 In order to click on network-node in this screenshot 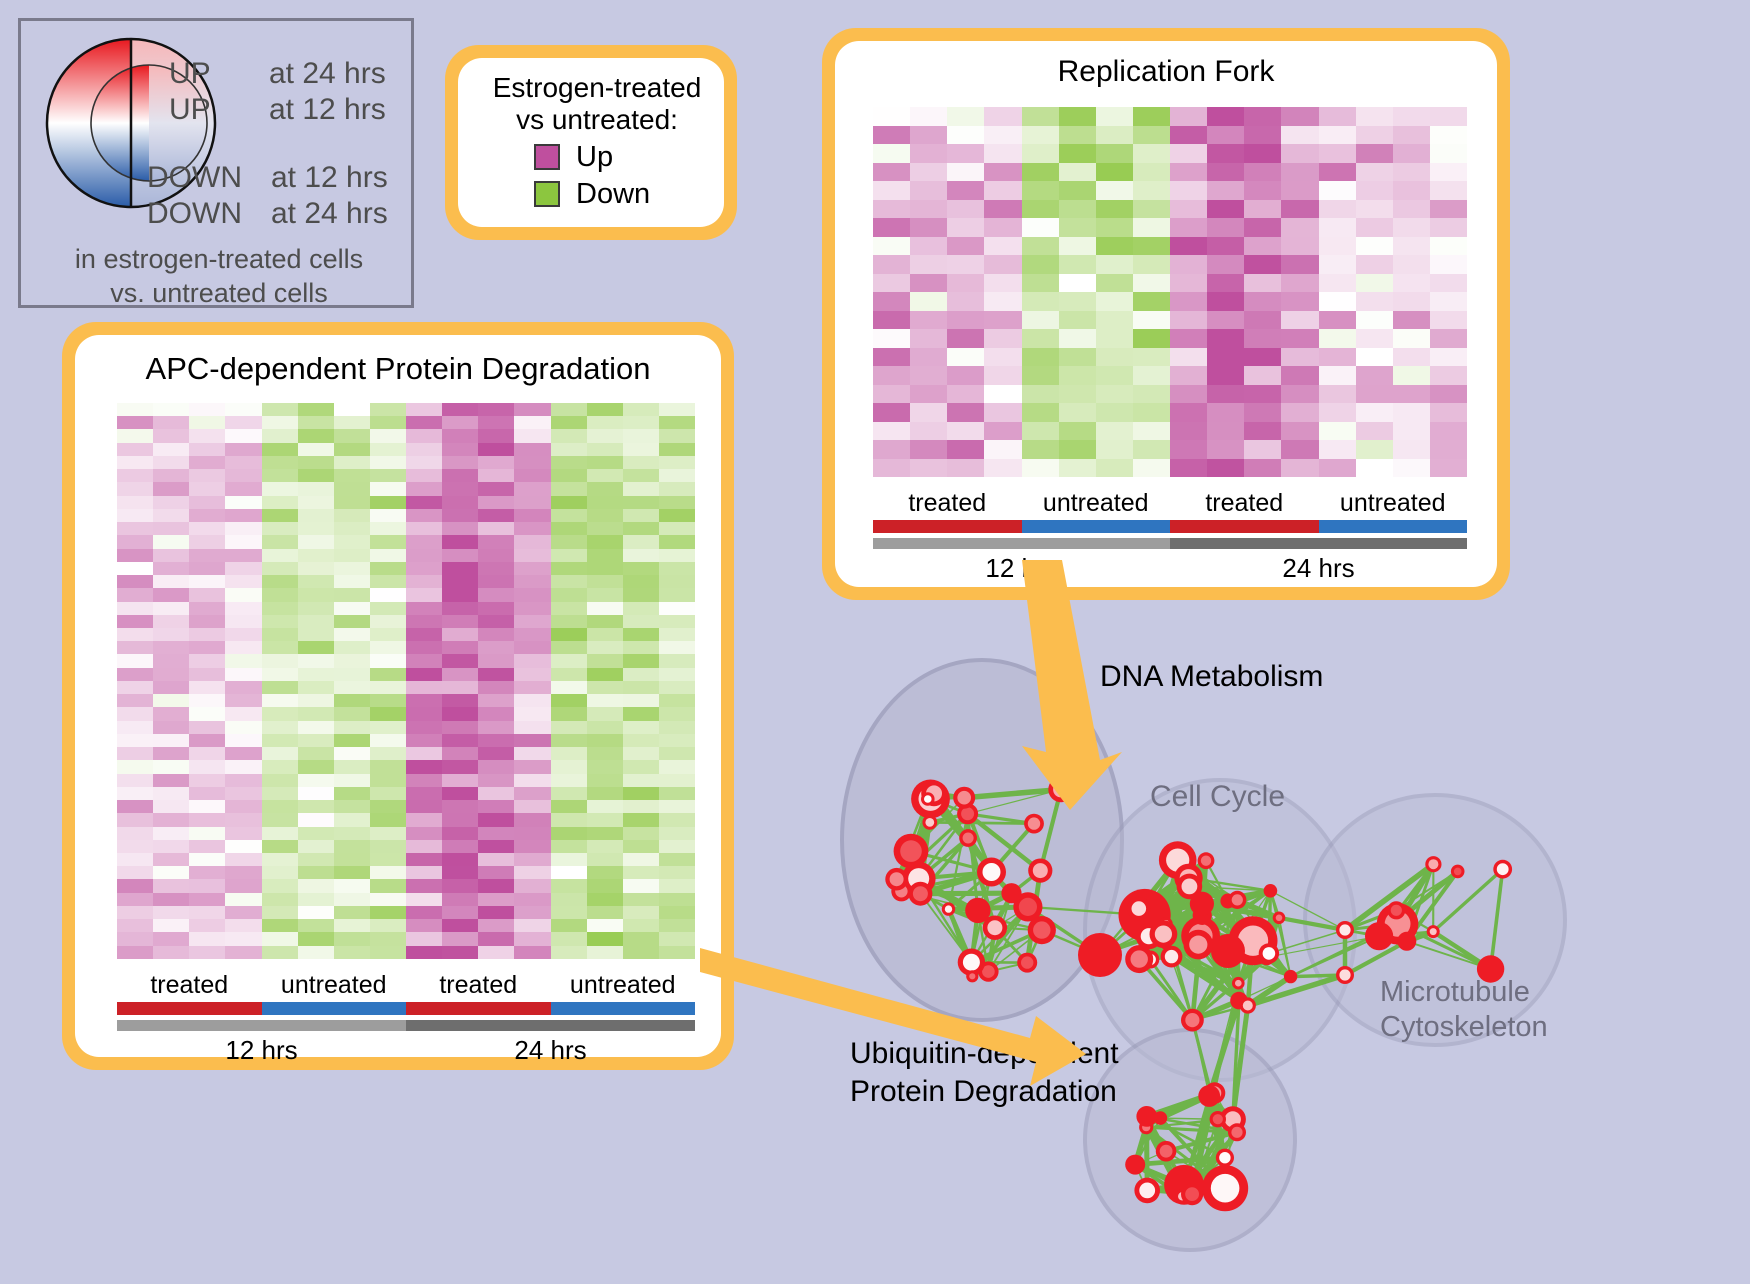, I will do `click(1290, 976)`.